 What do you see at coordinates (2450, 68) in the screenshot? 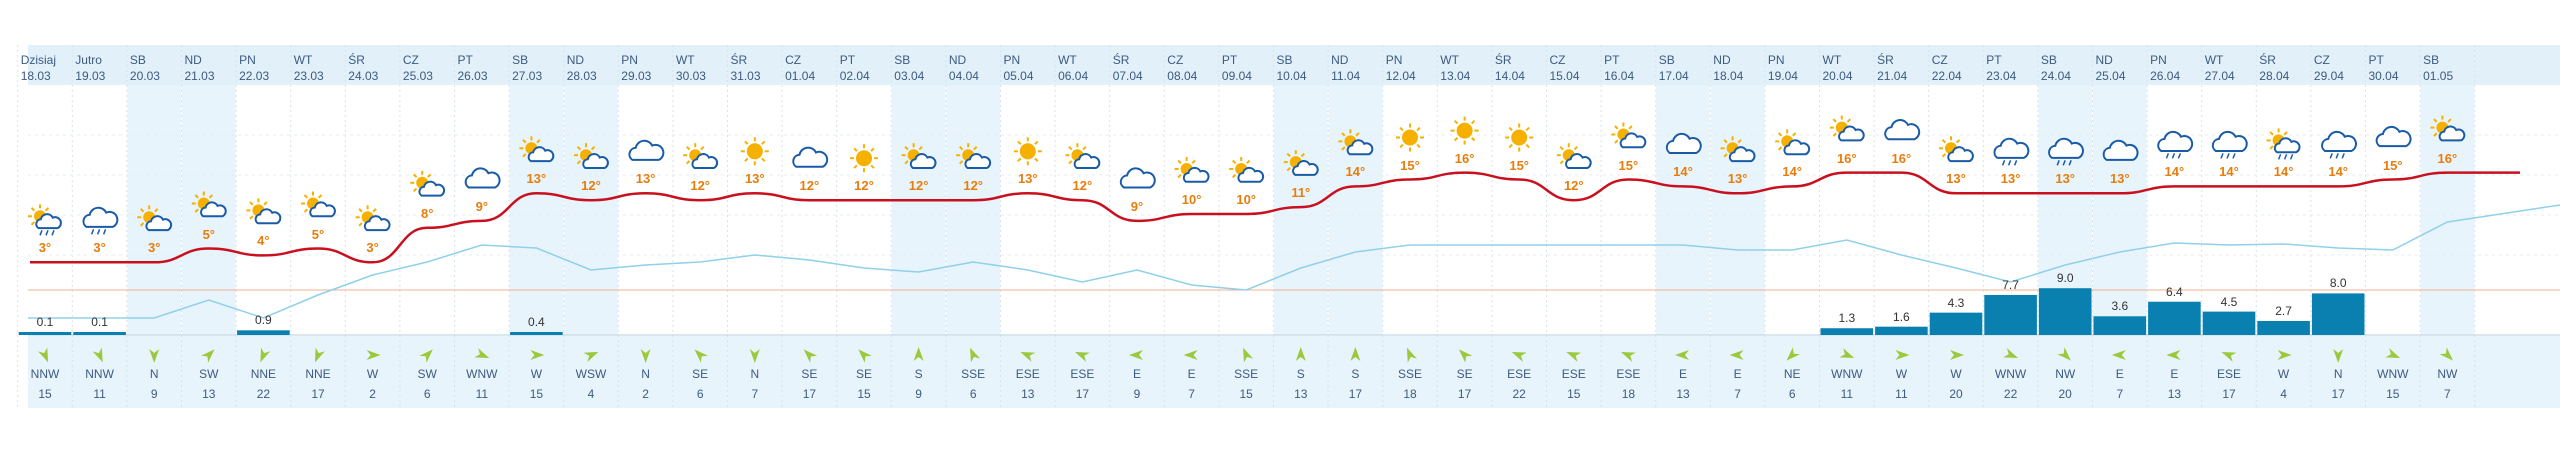
I see `day-header: SB 01.05` at bounding box center [2450, 68].